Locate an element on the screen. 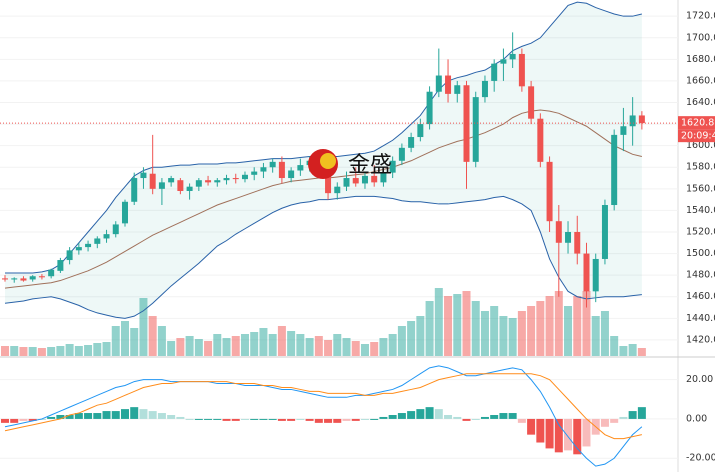 The width and height of the screenshot is (715, 472). y-tick-label: 1500.00 is located at coordinates (700, 253).